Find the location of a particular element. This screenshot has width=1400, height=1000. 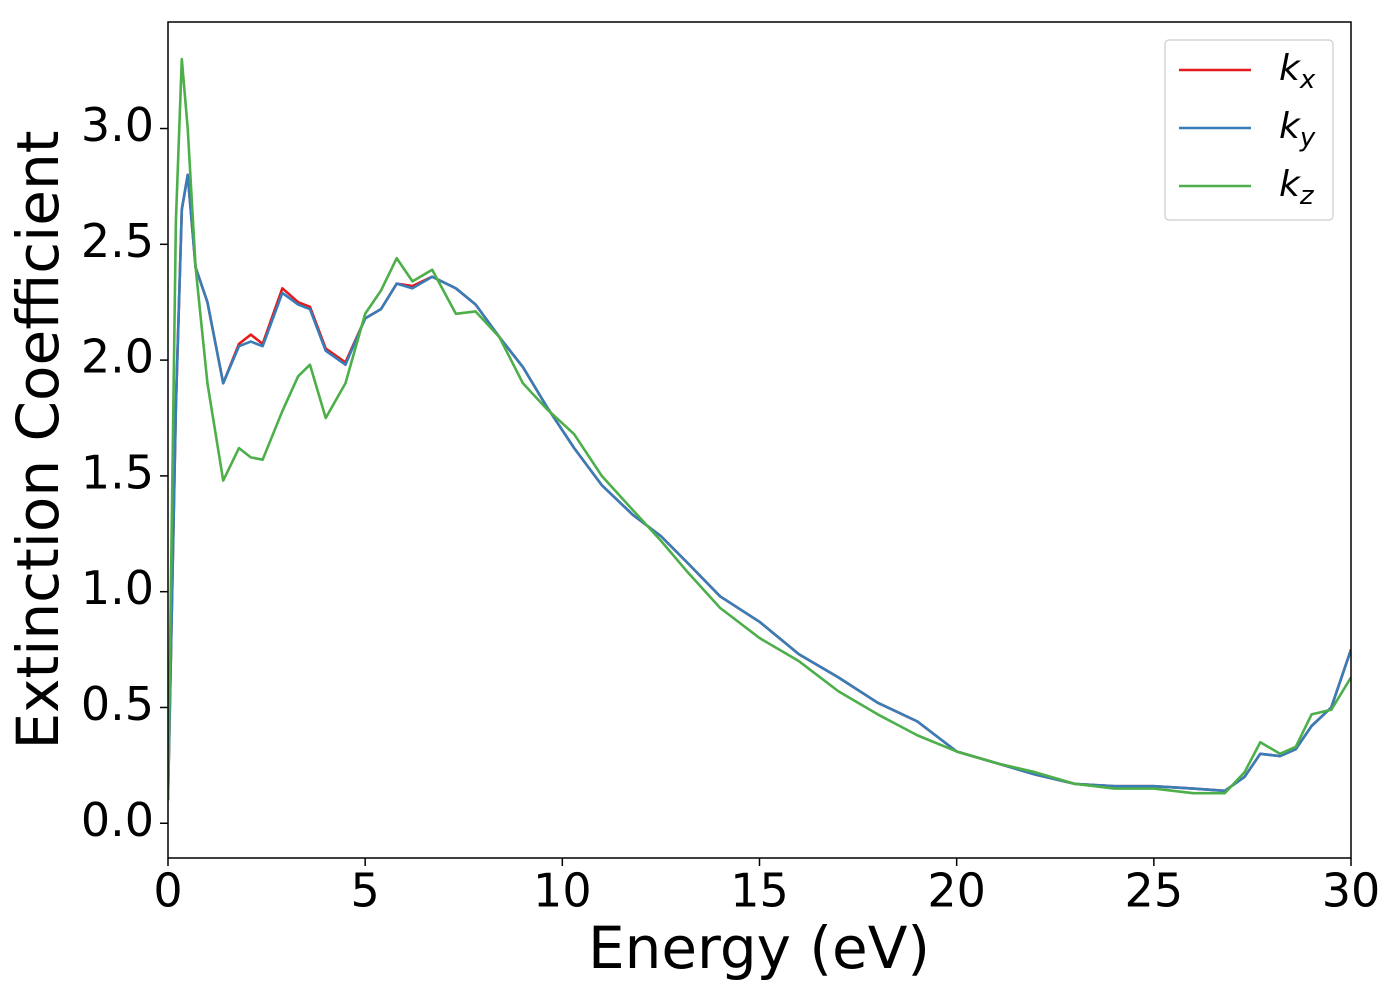

x-tick-label: 5 is located at coordinates (365, 891).